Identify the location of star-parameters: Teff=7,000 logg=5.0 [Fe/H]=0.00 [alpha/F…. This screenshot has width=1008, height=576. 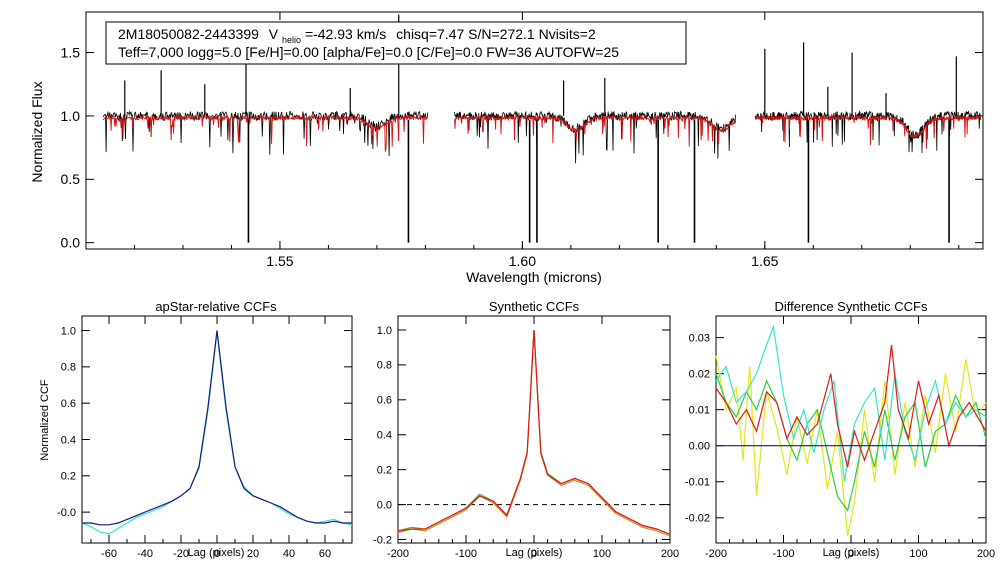
(368, 52).